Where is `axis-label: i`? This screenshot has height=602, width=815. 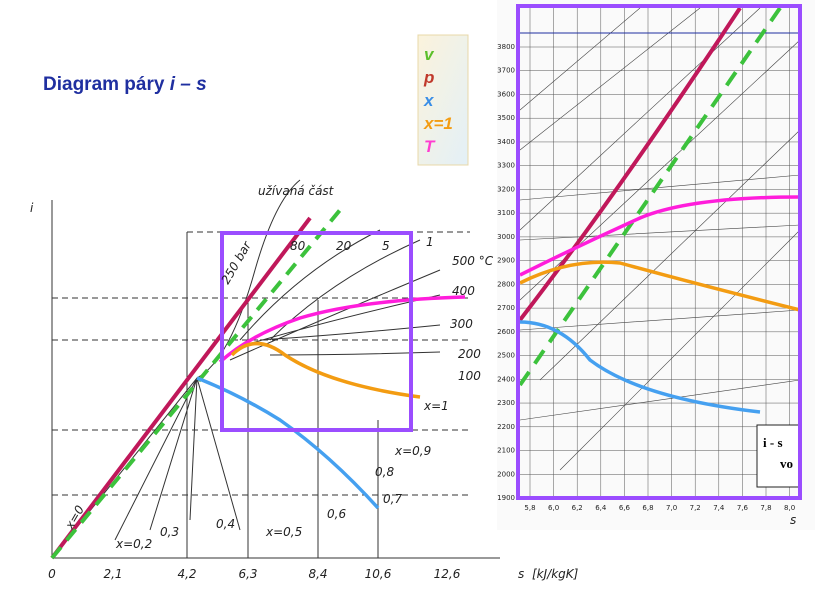 axis-label: i is located at coordinates (32, 208).